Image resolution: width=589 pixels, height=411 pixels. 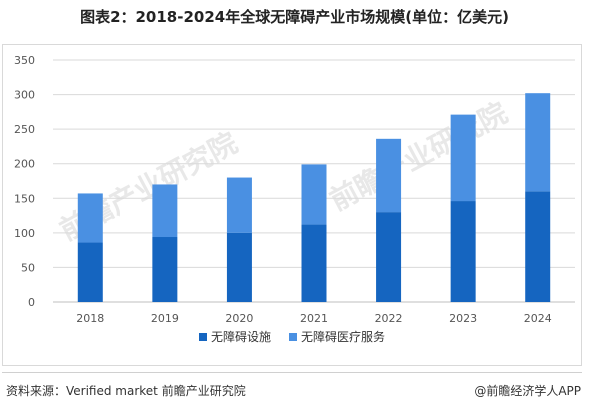 What do you see at coordinates (241, 336) in the screenshot?
I see `legend-label: 无障碍设施` at bounding box center [241, 336].